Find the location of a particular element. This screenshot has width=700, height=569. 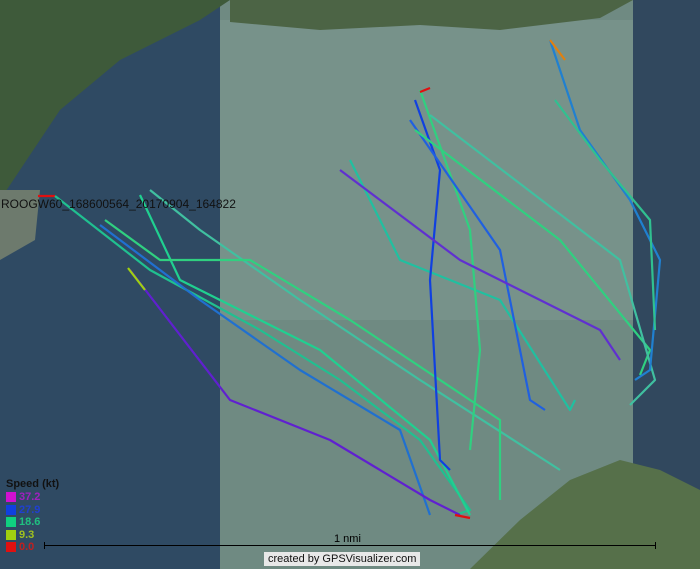

legend-item: 9.3 is located at coordinates (32, 535).